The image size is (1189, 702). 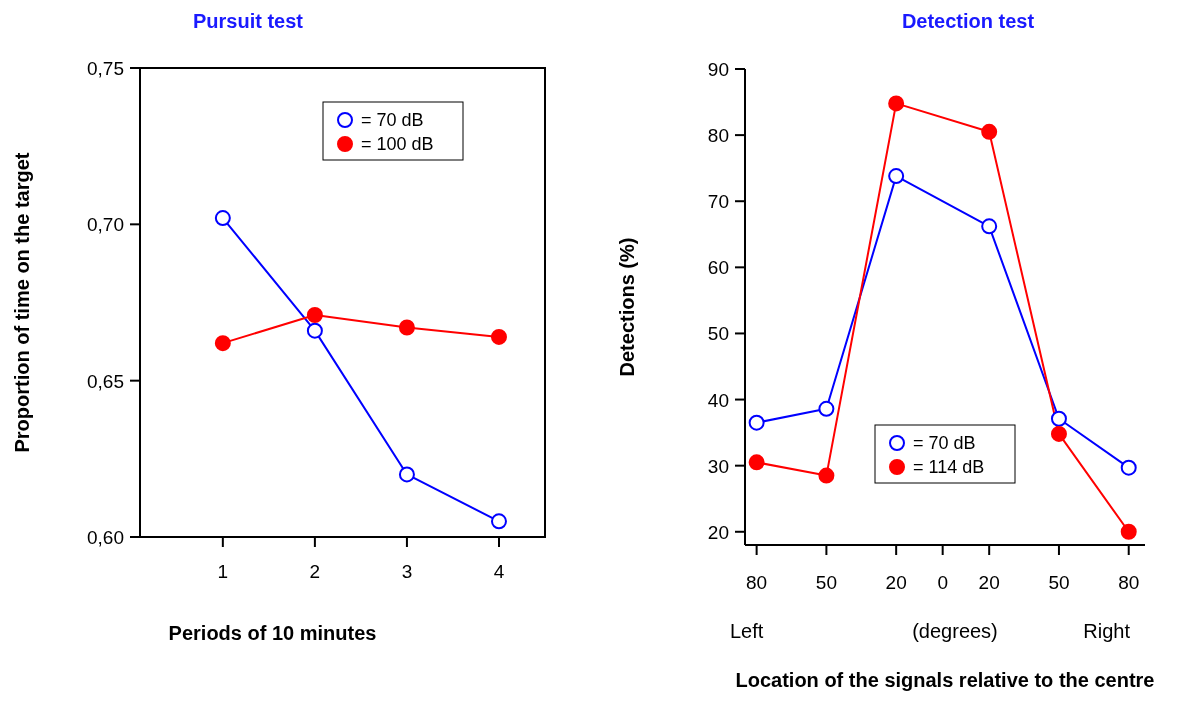 I want to click on x-tick-label: 3, so click(x=407, y=571).